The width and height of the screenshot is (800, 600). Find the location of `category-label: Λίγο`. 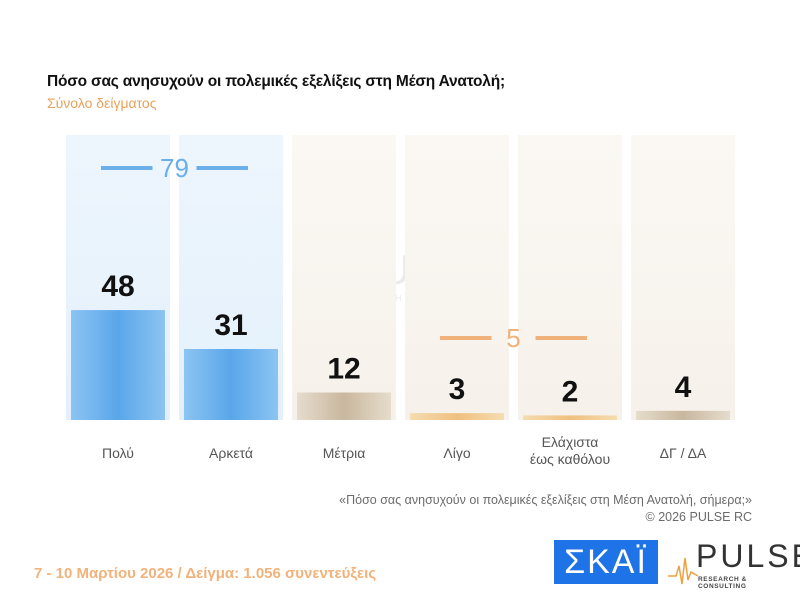

category-label: Λίγο is located at coordinates (456, 453).